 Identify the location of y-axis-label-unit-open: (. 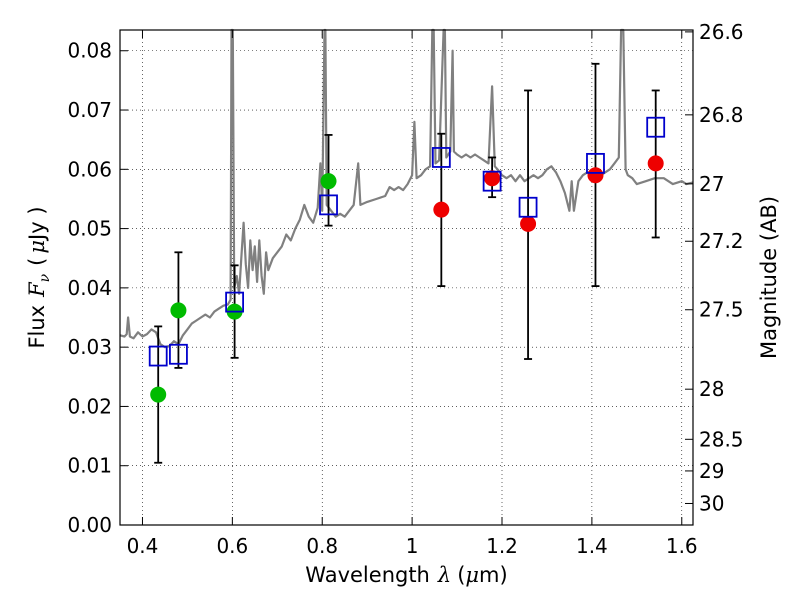
(37, 262).